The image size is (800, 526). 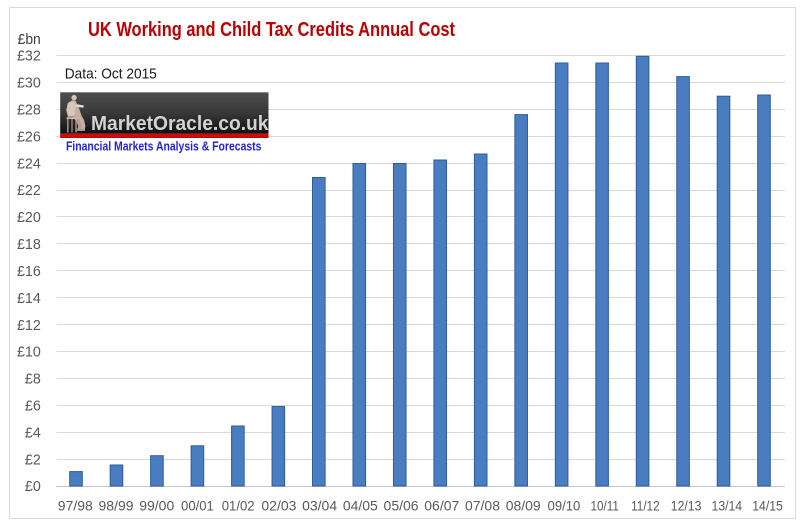 I want to click on svg-text: £32, so click(x=29, y=57).